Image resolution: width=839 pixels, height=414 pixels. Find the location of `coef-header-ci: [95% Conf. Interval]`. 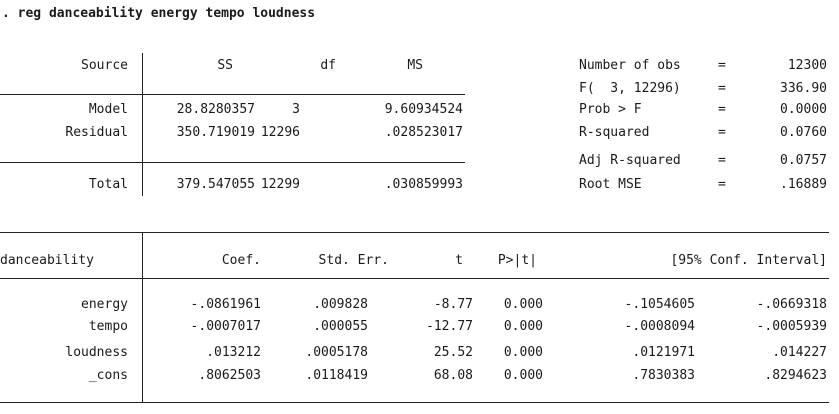

coef-header-ci: [95% Conf. Interval] is located at coordinates (748, 260).